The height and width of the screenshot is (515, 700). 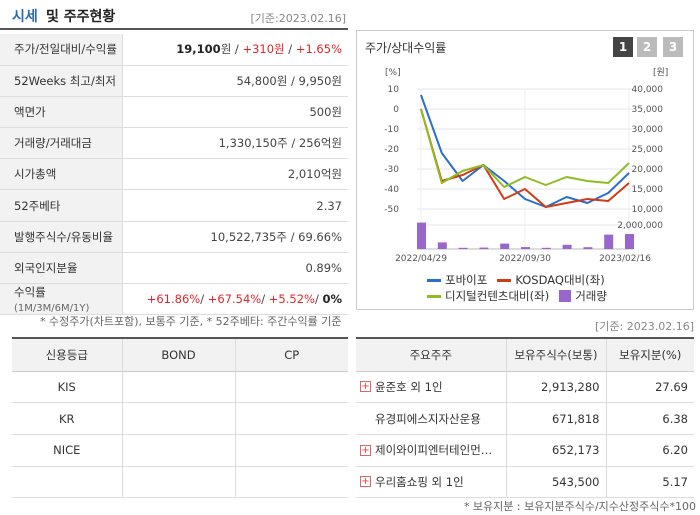 I want to click on table-row: 주가/전일대비/수익률 19,100원 / +310원 / +1.65%, so click(x=174, y=50).